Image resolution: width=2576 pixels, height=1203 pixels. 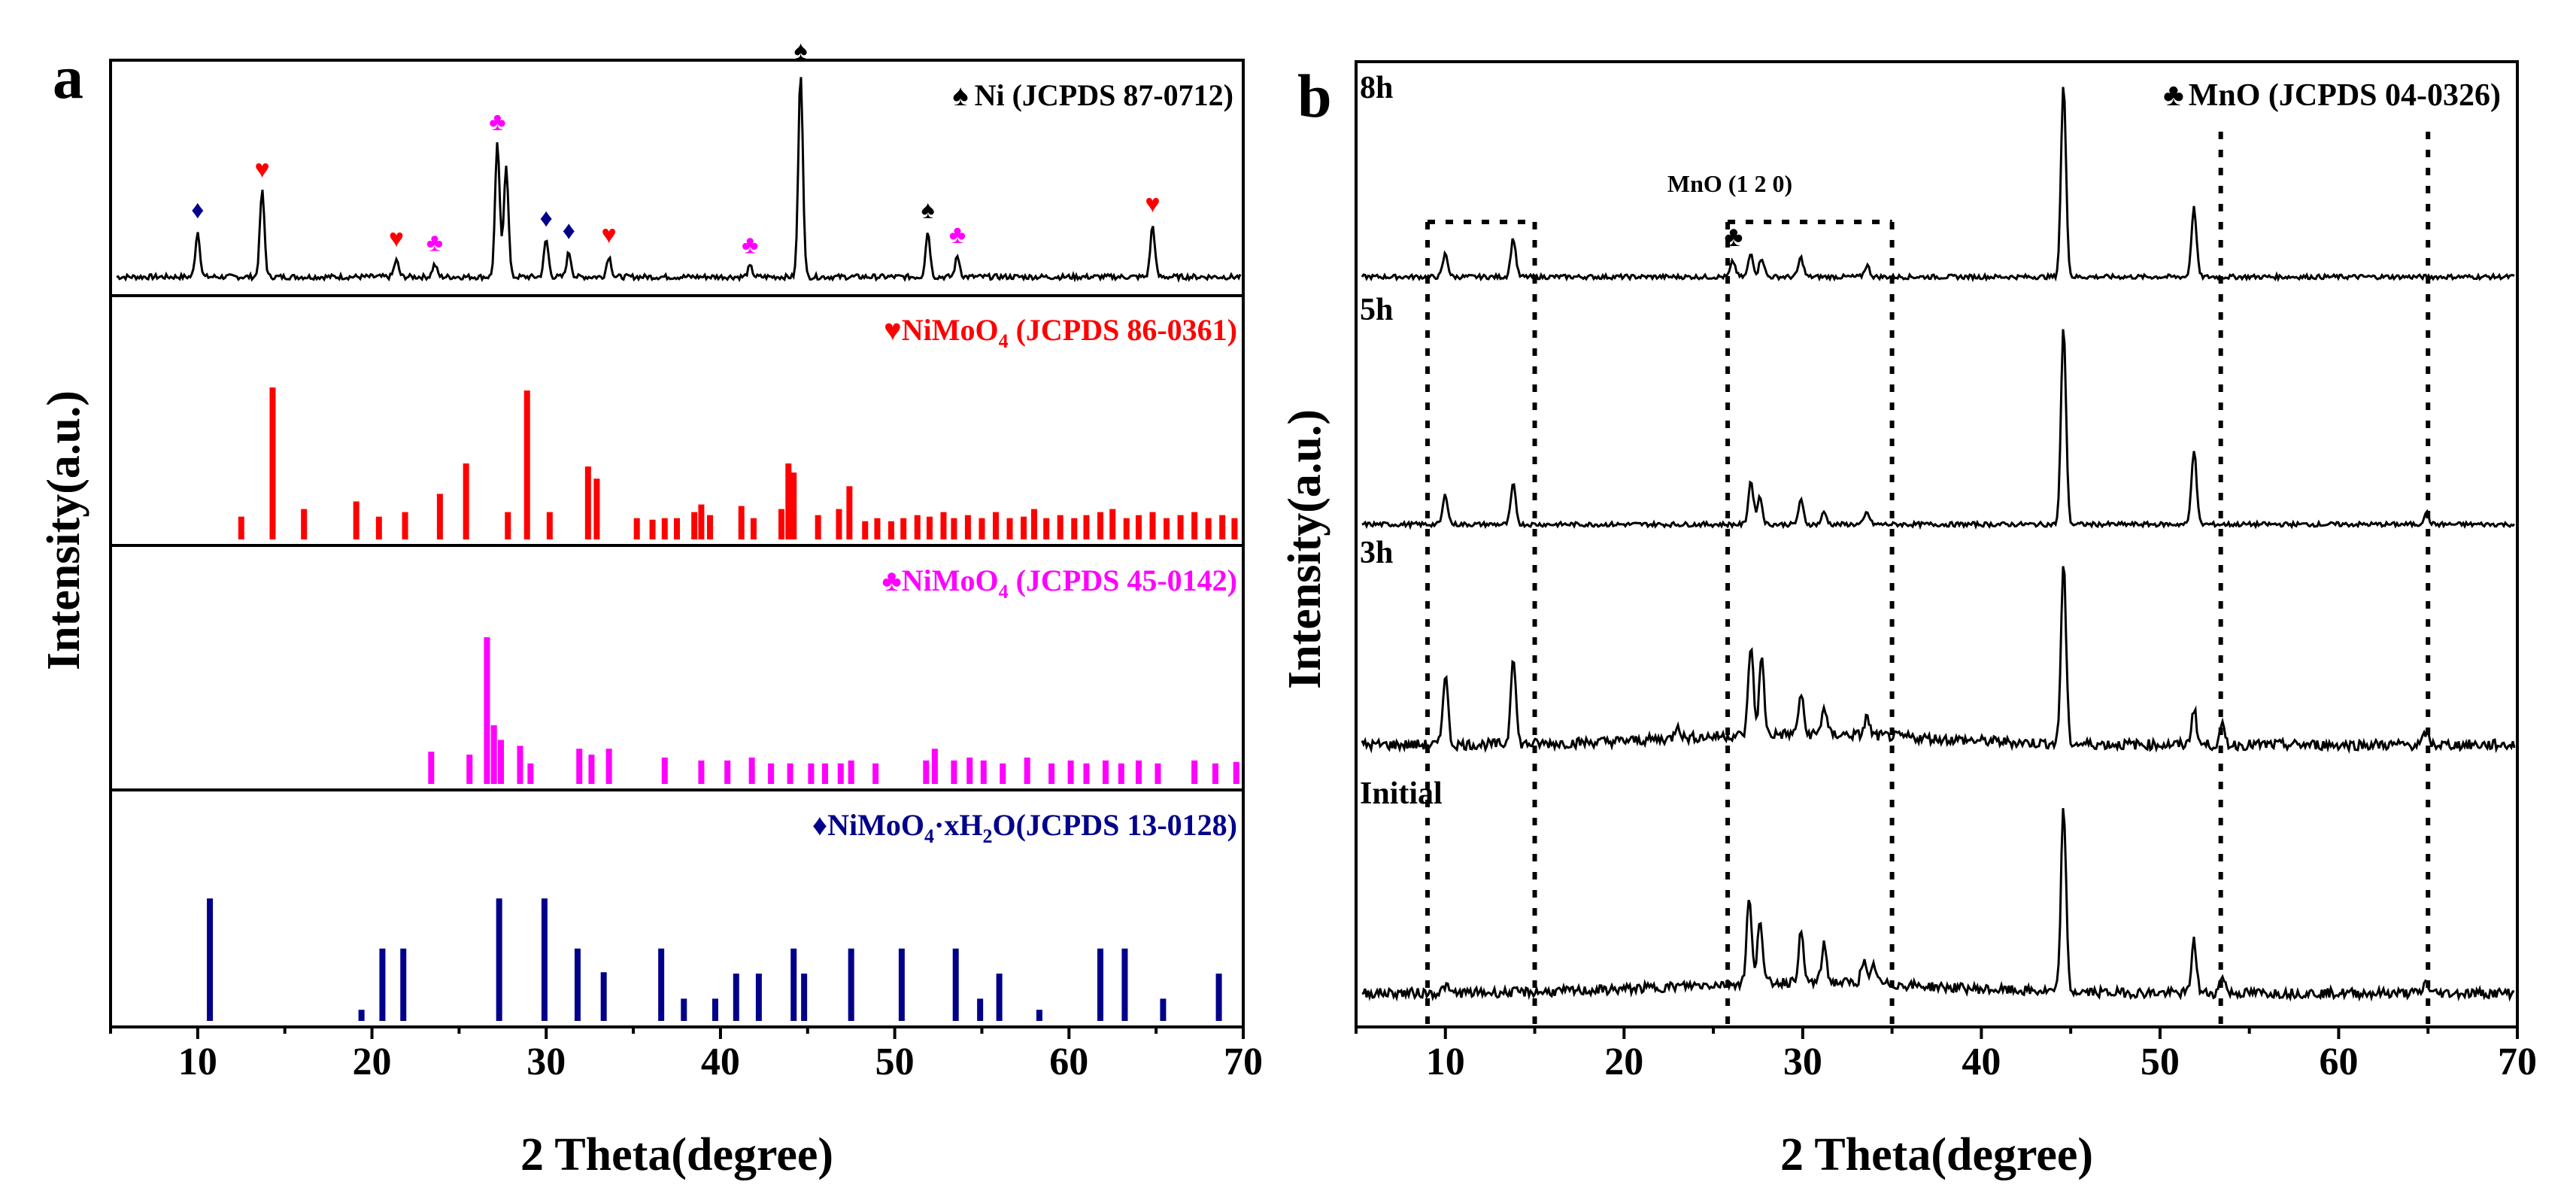 I want to click on x-tick-label: 20, so click(x=372, y=1061).